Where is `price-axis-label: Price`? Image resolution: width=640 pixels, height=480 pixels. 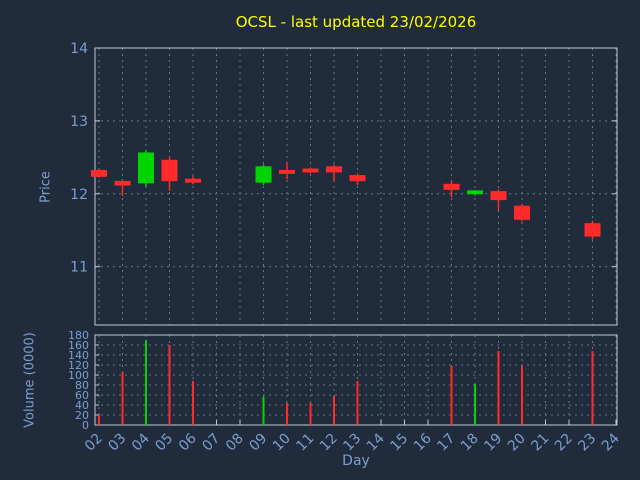 price-axis-label: Price is located at coordinates (46, 187).